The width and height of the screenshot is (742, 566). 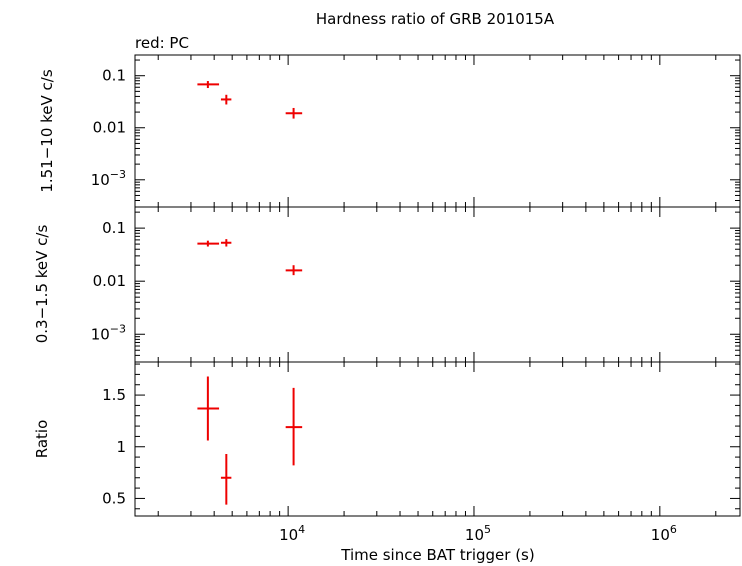 What do you see at coordinates (478, 533) in the screenshot?
I see `x-tick-label: 10⁵` at bounding box center [478, 533].